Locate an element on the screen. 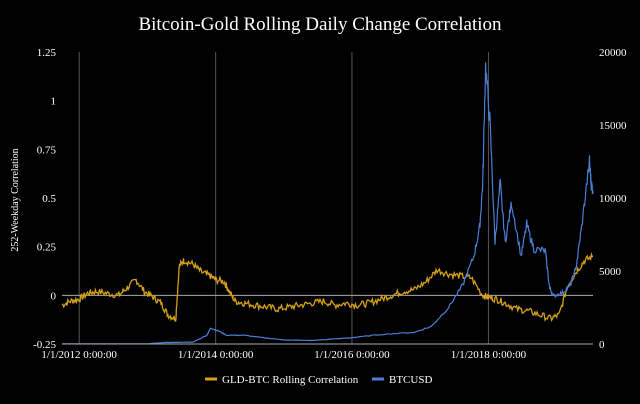 The image size is (640, 404). y-right-tick-label: 15000 is located at coordinates (613, 126).